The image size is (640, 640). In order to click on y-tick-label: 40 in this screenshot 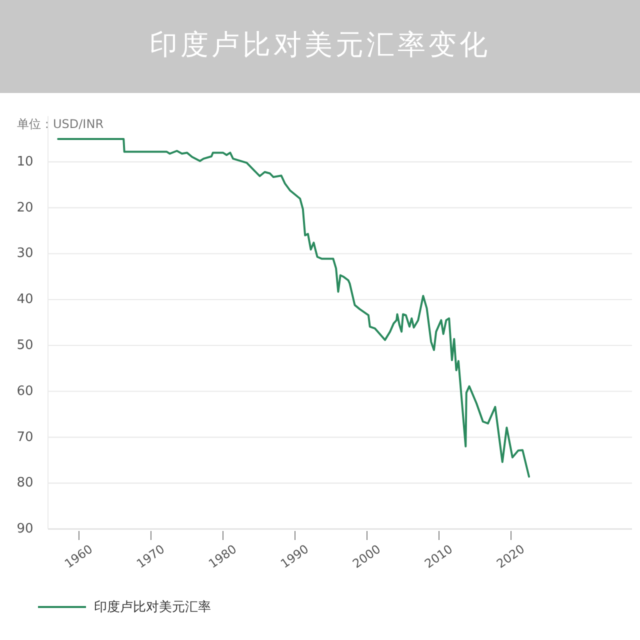, I will do `click(25, 300)`.